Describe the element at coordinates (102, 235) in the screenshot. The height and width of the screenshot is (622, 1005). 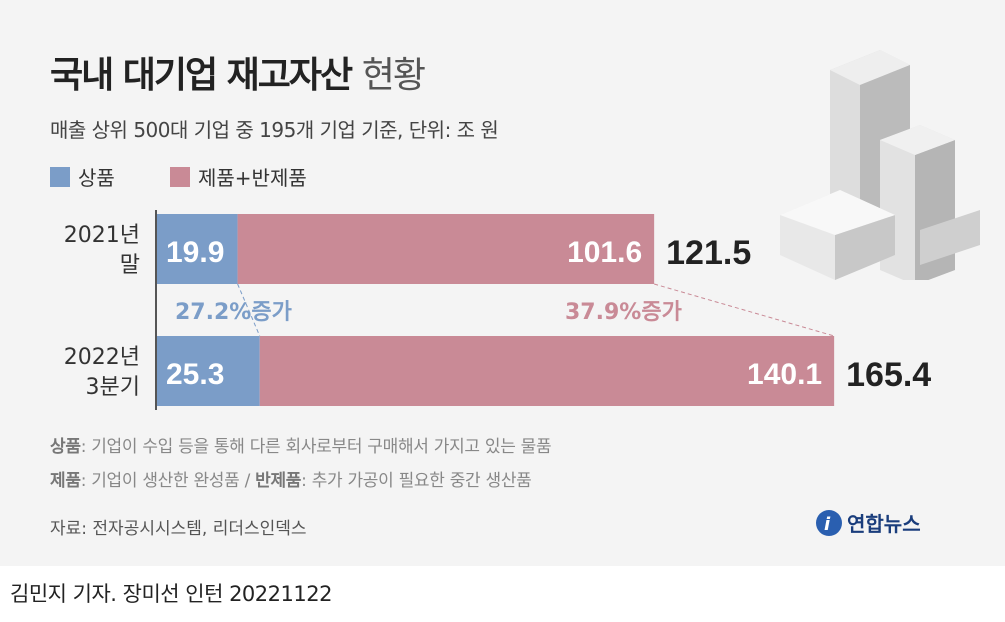
I see `category-label: 2021년` at that location.